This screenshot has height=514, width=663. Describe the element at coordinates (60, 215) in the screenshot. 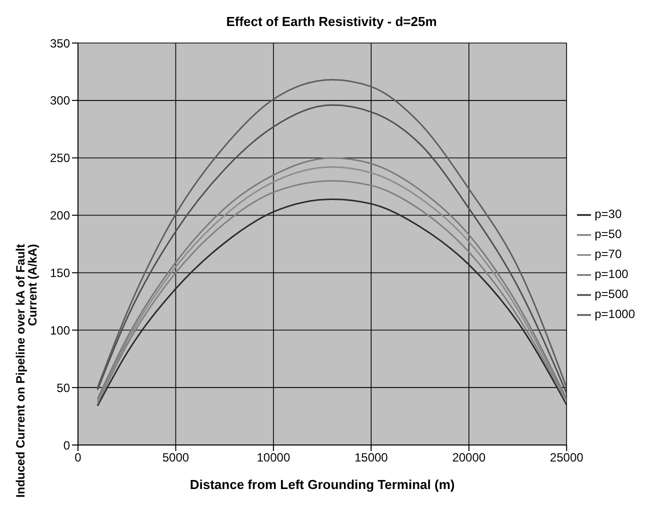

I see `y-tick-label: 200` at that location.